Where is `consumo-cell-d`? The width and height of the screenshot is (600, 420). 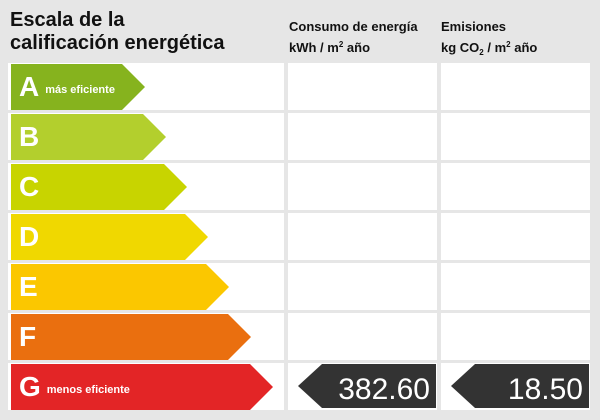 consumo-cell-d is located at coordinates (362, 236).